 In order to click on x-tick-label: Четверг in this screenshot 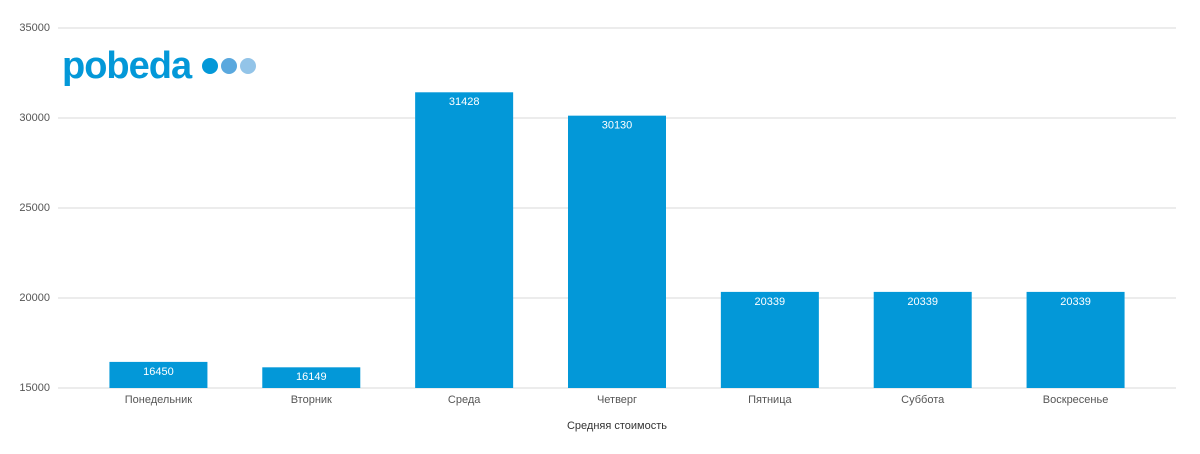, I will do `click(617, 400)`.